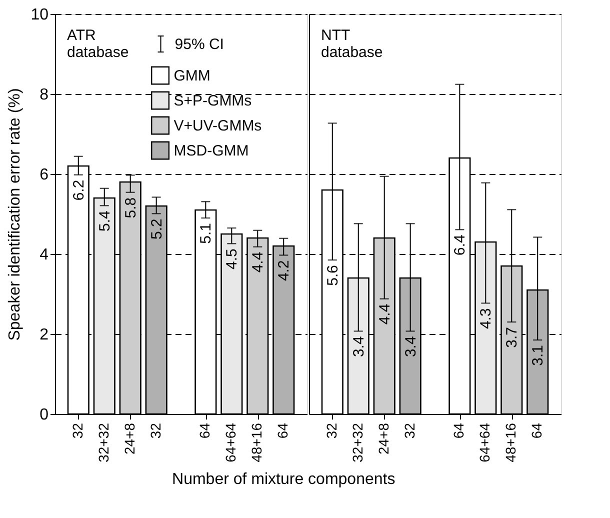 The width and height of the screenshot is (610, 518). Describe the element at coordinates (105, 221) in the screenshot. I see `data-label: 5.4` at that location.